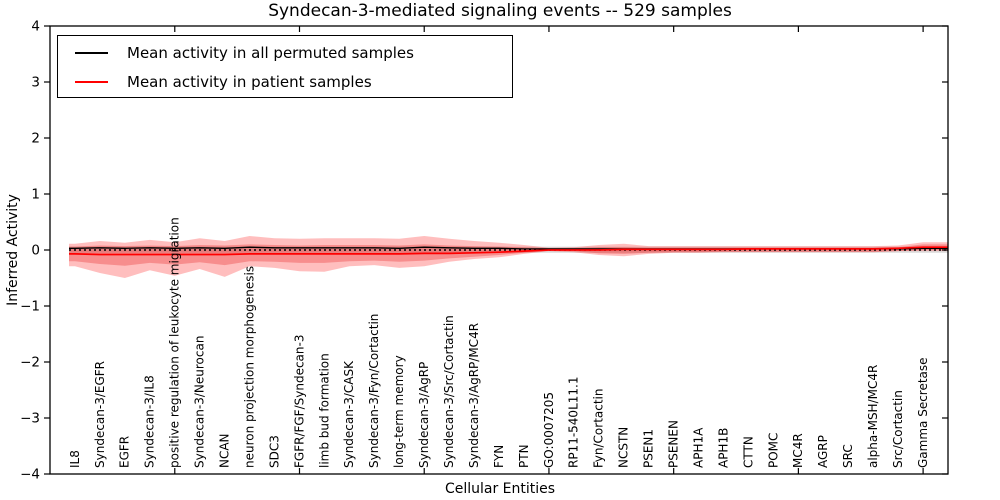 The height and width of the screenshot is (500, 1000). Describe the element at coordinates (35, 251) in the screenshot. I see `y-tick-label: 0` at that location.